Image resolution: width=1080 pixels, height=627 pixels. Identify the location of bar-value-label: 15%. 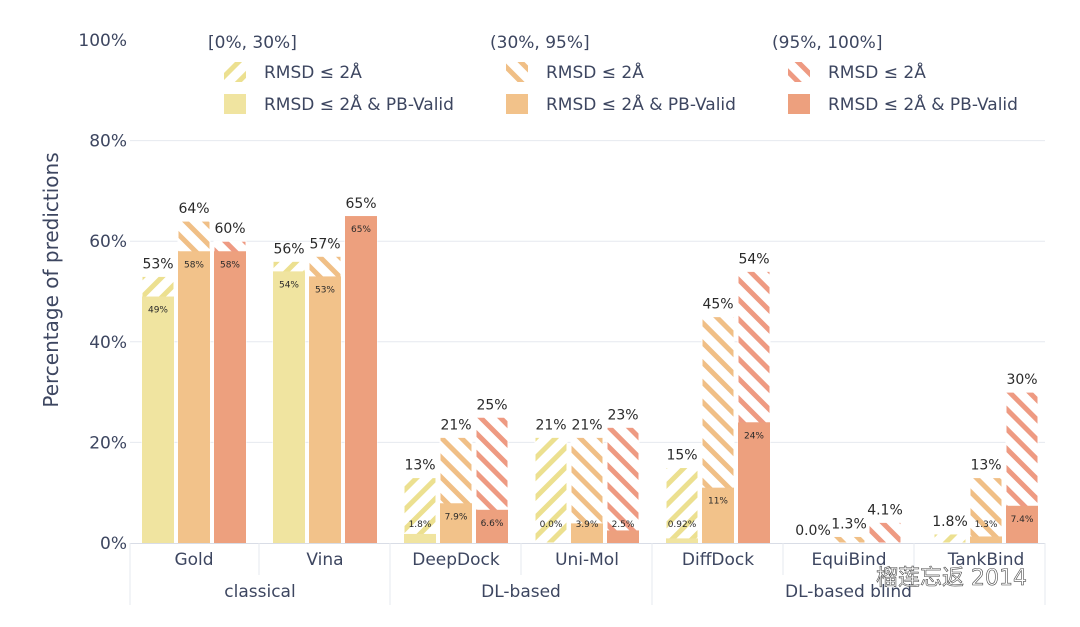
(681, 456).